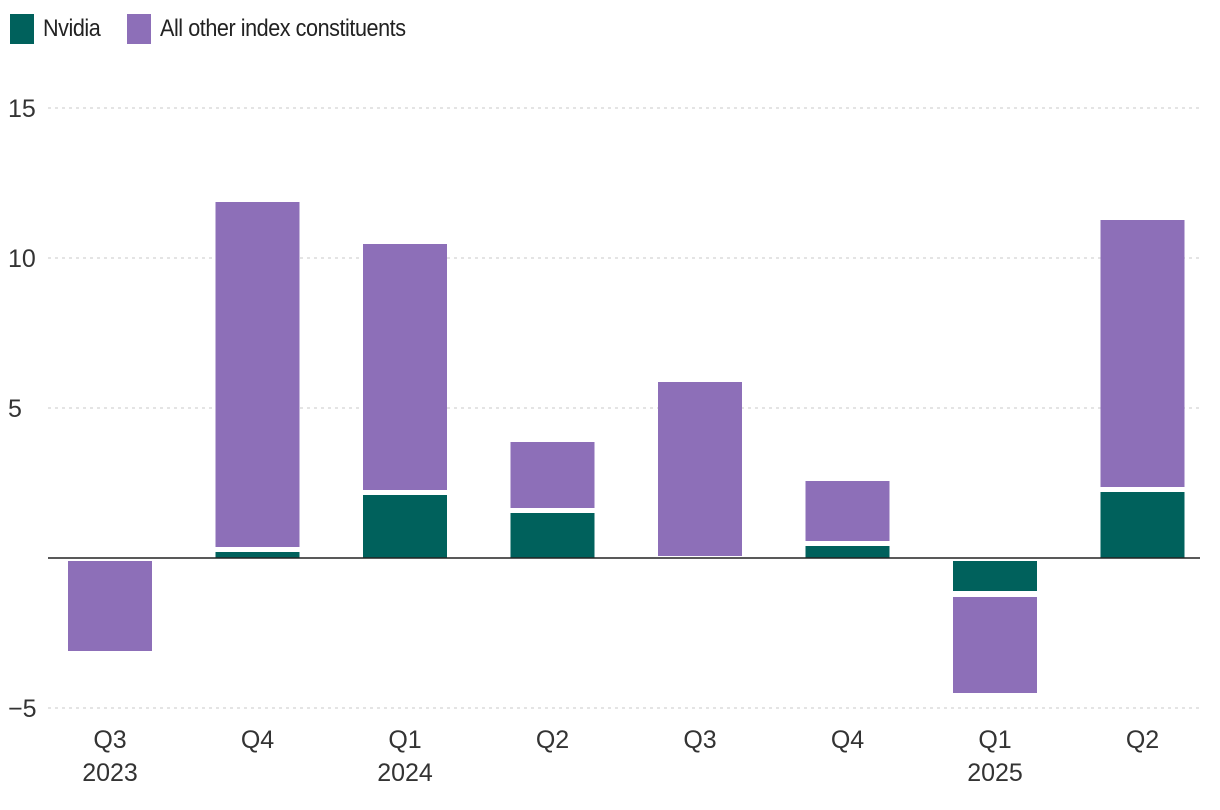 The width and height of the screenshot is (1220, 810). What do you see at coordinates (22, 259) in the screenshot?
I see `y-tick-label: 10` at bounding box center [22, 259].